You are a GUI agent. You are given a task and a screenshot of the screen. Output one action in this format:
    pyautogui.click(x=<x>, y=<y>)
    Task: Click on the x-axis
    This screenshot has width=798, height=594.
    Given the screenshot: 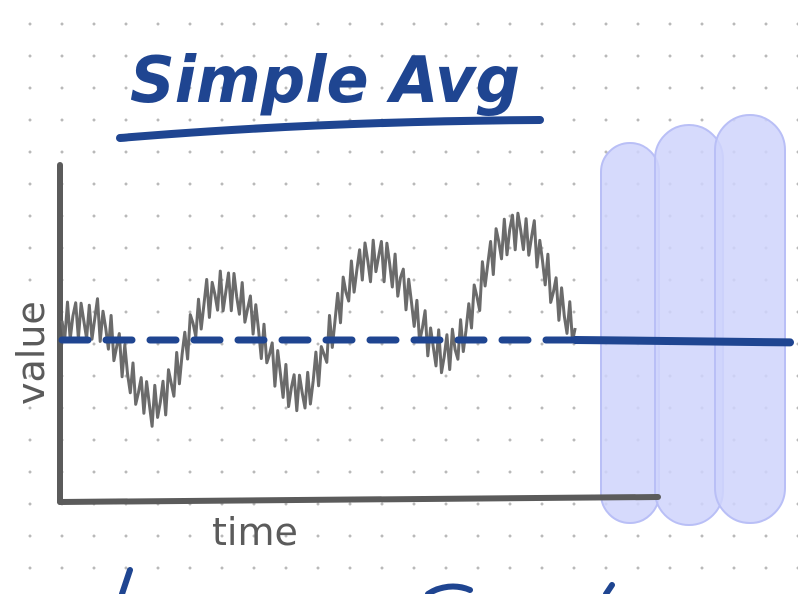 What is the action you would take?
    pyautogui.click(x=359, y=499)
    